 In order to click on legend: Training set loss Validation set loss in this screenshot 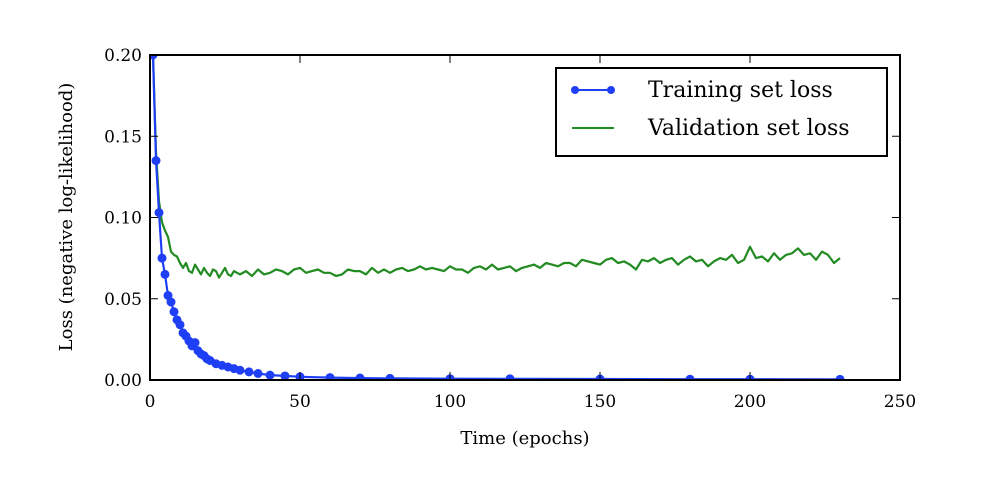, I will do `click(721, 112)`.